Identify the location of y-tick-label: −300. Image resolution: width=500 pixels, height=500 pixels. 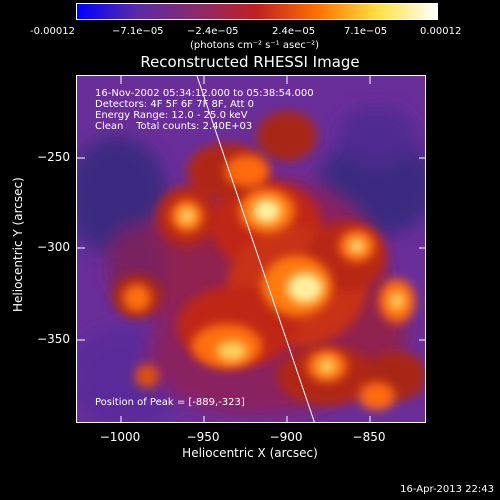
(53, 247).